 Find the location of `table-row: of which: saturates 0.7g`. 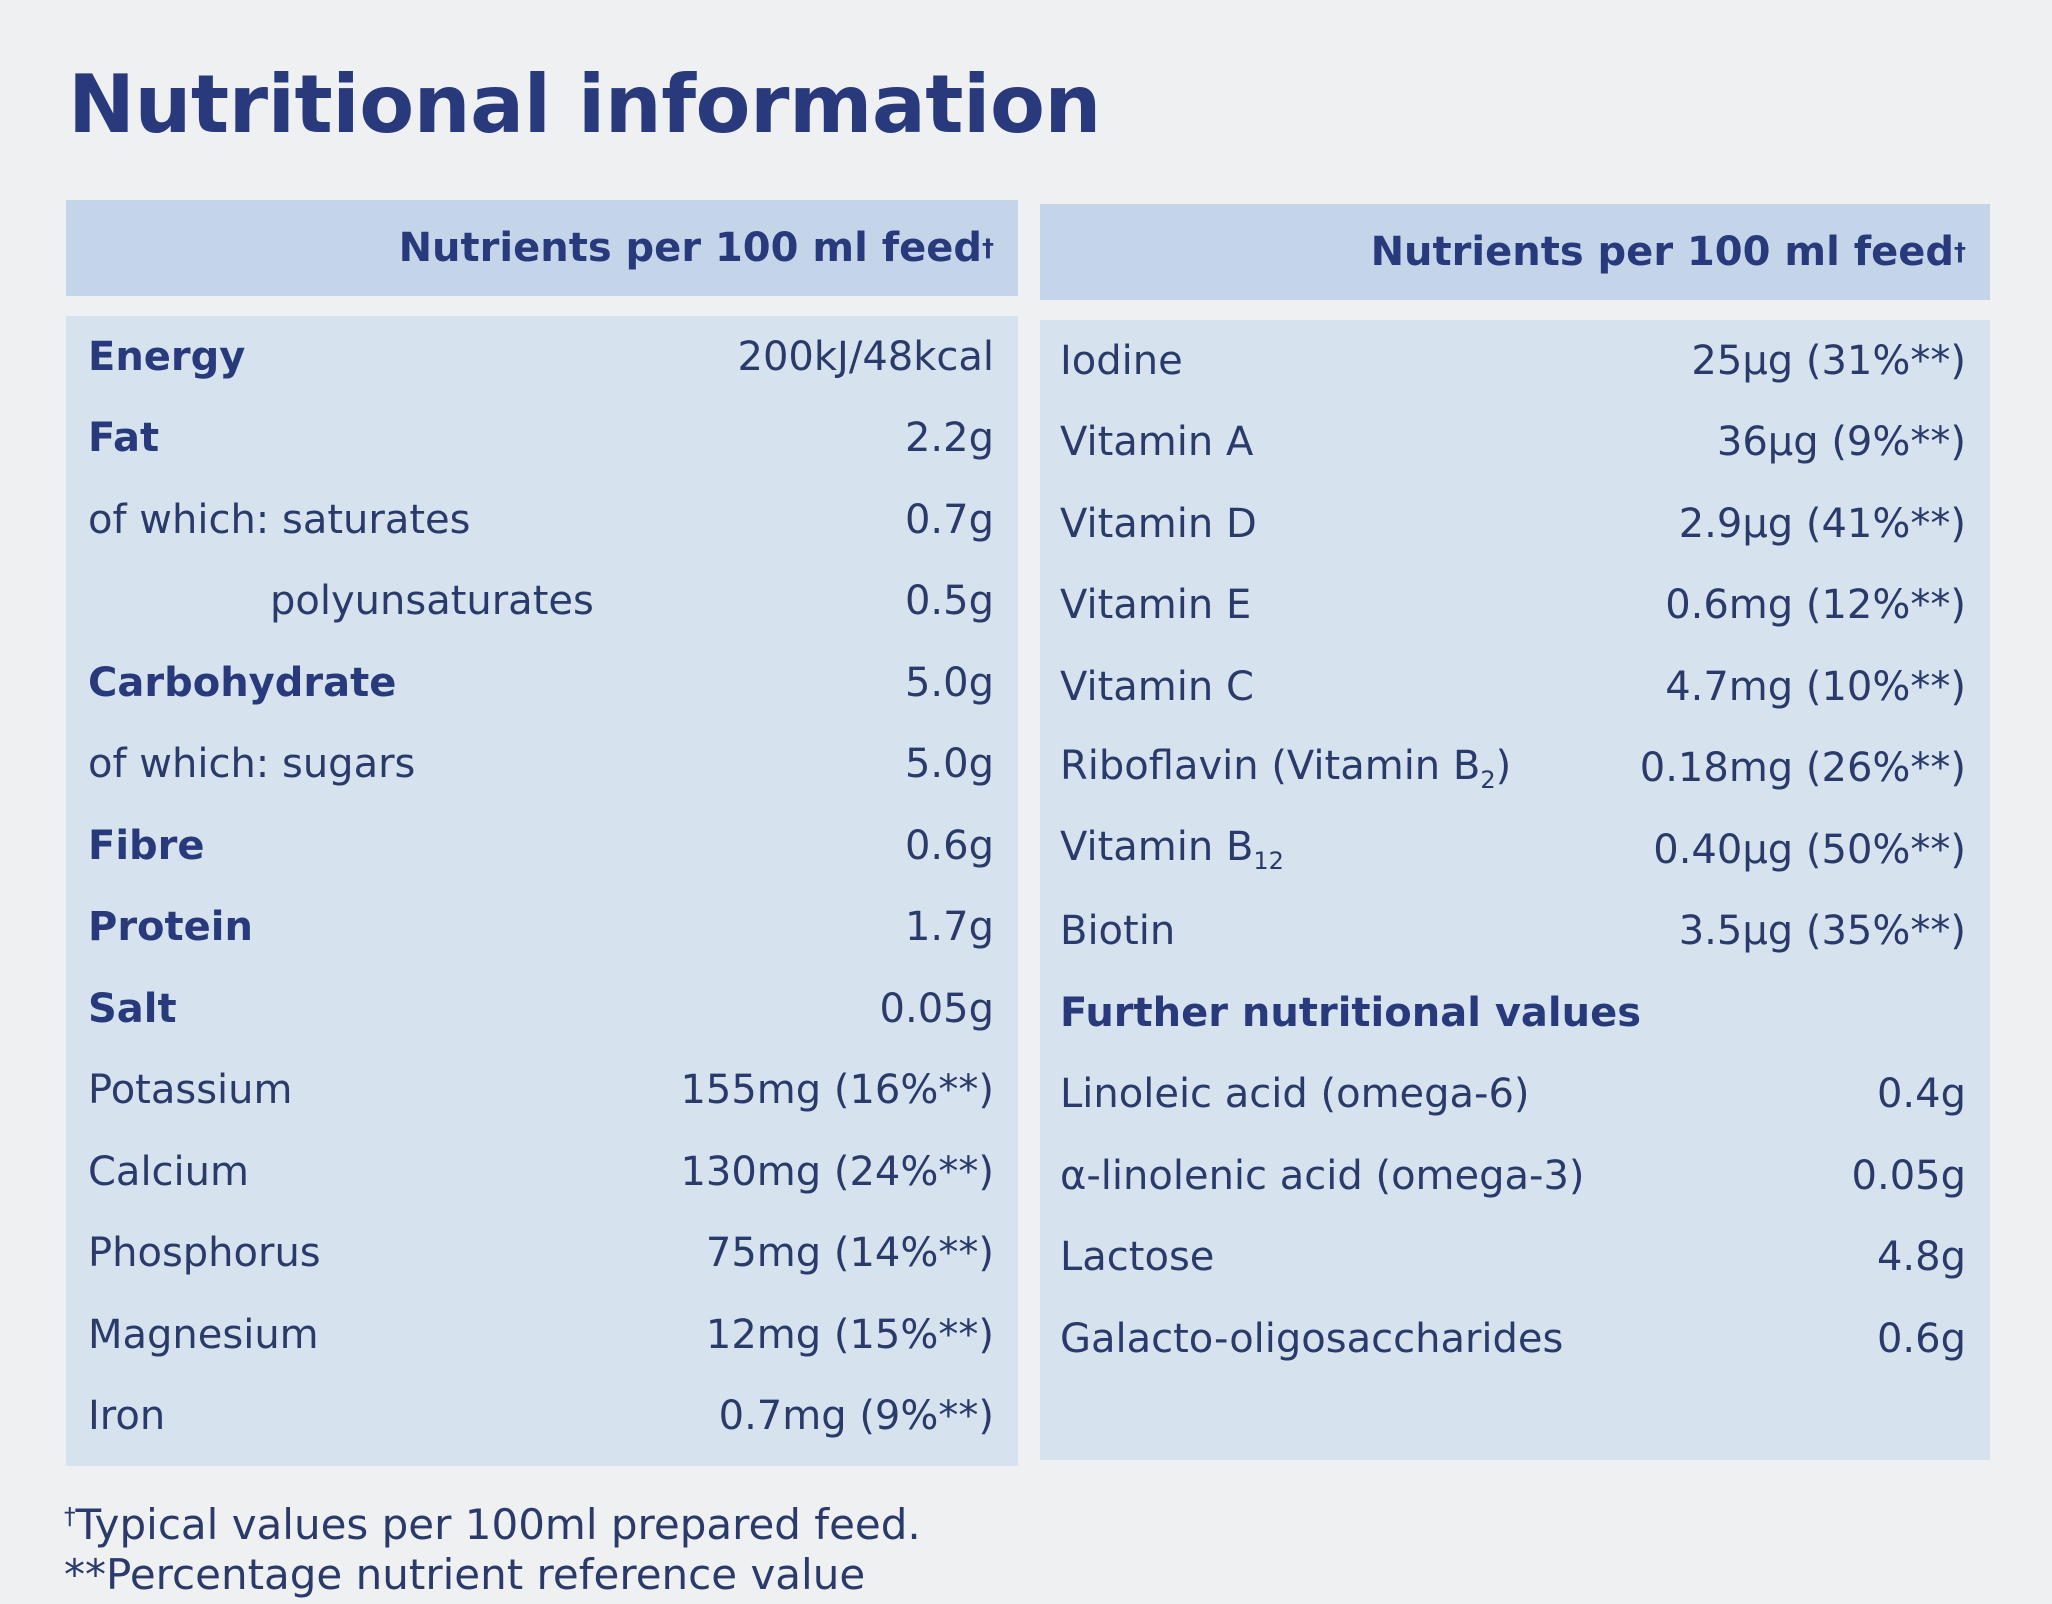

table-row: of which: saturates 0.7g is located at coordinates (542, 520).